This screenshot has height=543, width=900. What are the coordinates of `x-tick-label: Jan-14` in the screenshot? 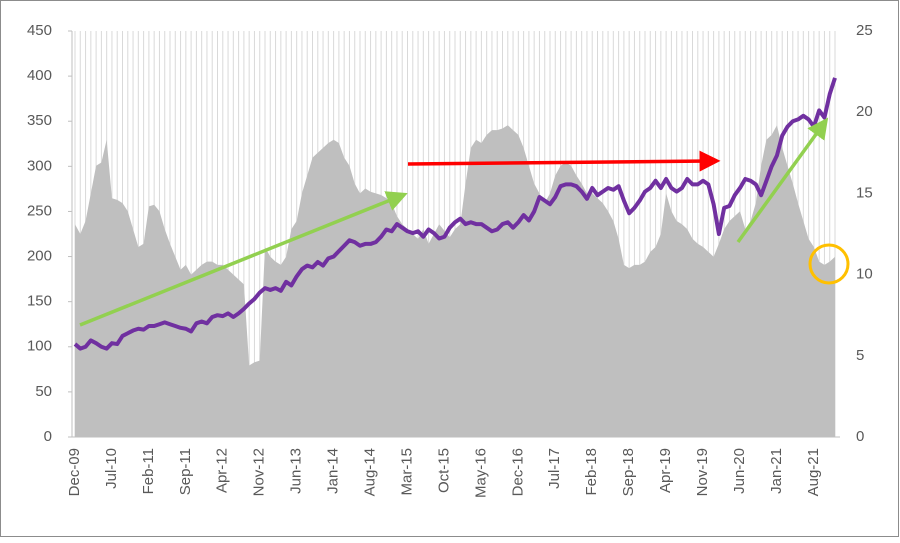 It's located at (333, 471).